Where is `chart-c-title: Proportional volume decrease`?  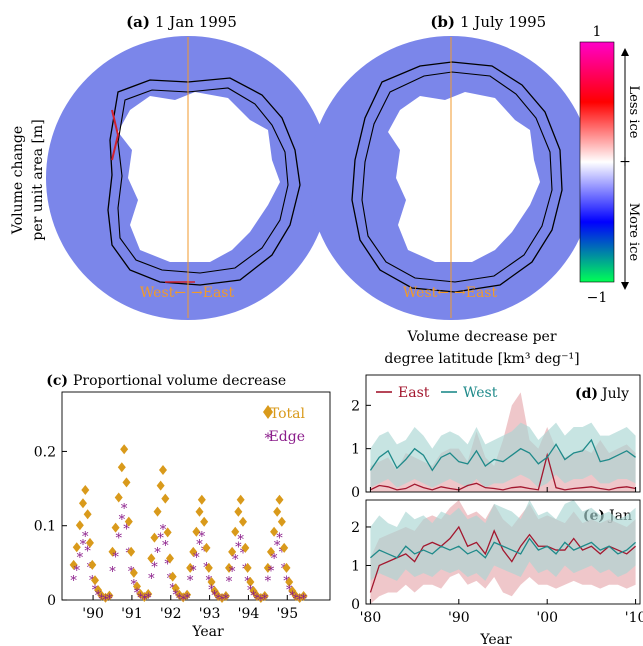
chart-c-title: Proportional volume decrease is located at coordinates (179, 381).